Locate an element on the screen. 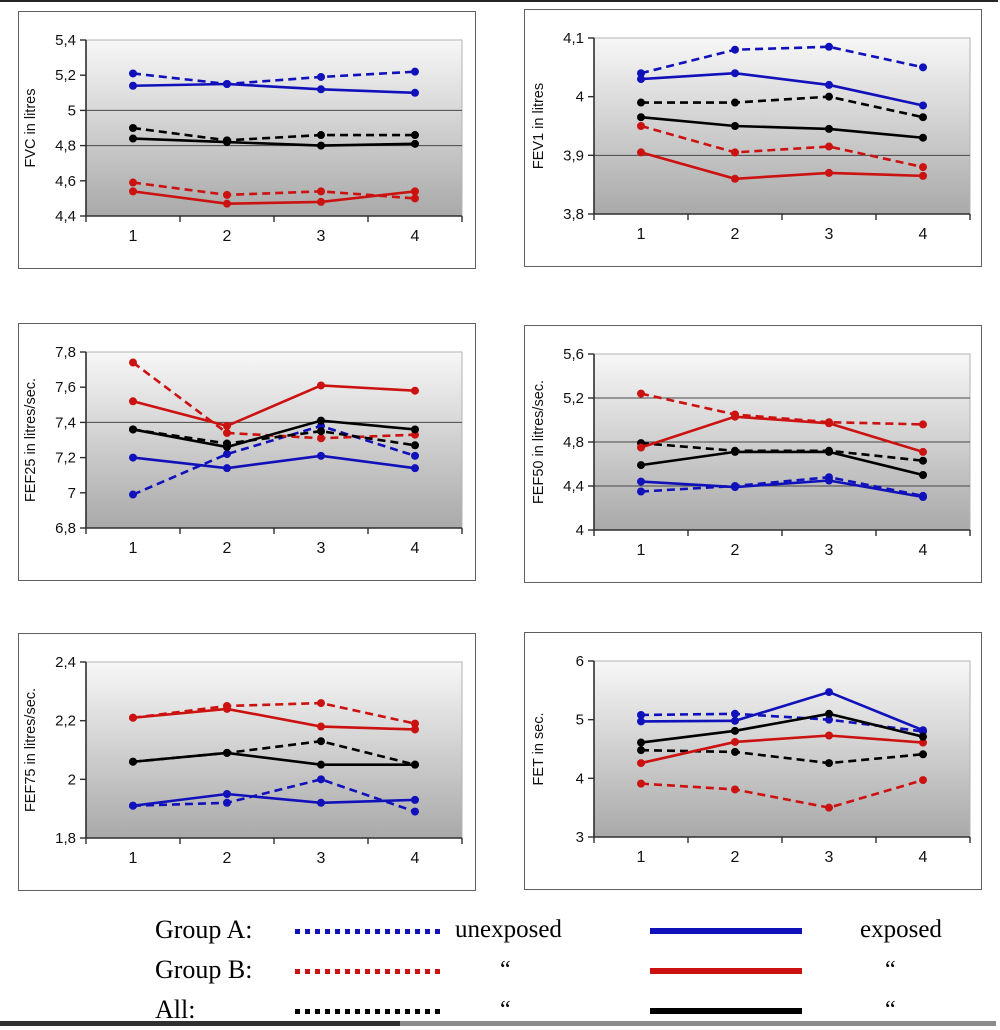 This screenshot has width=1000, height=1030. chart-panel-fvc: 4,4 4,6 4,8 5 5,2 5,4 1 2 3 4 FVC in litres is located at coordinates (247, 140).